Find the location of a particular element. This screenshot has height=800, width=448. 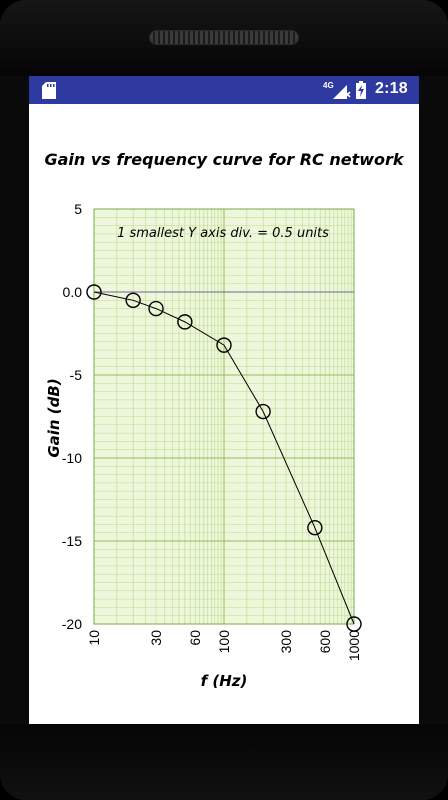

x-axis-label: f (Hz) is located at coordinates (224, 681).